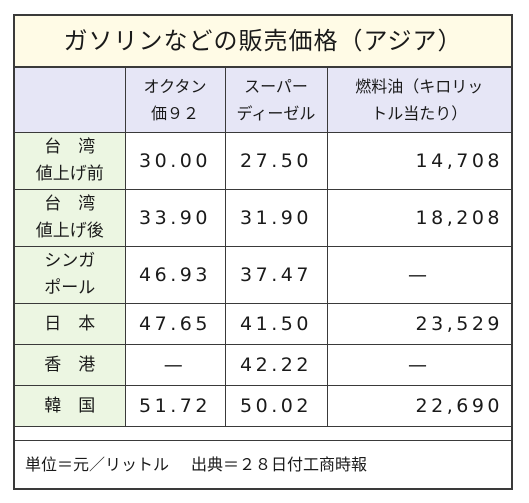 The width and height of the screenshot is (529, 503). I want to click on fuel-oil-price: 14,708, so click(418, 161).